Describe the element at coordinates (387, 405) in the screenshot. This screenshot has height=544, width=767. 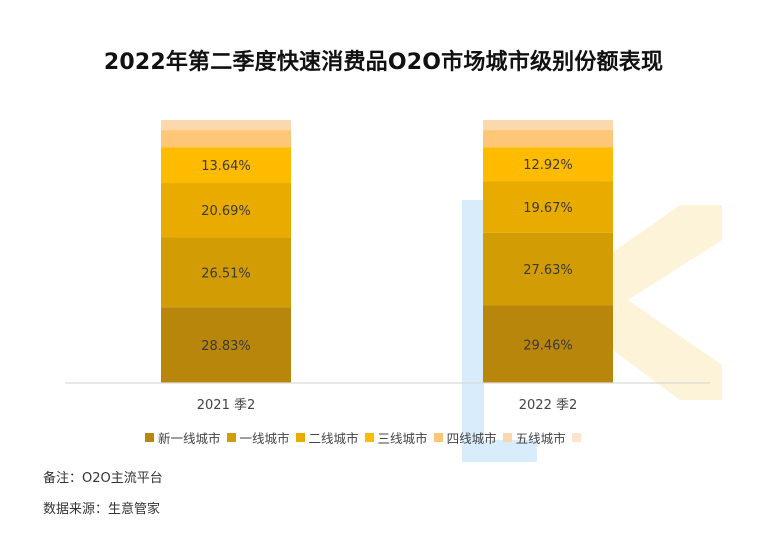
I see `x-axis-ticks: 2021 季2 2022 季2` at that location.